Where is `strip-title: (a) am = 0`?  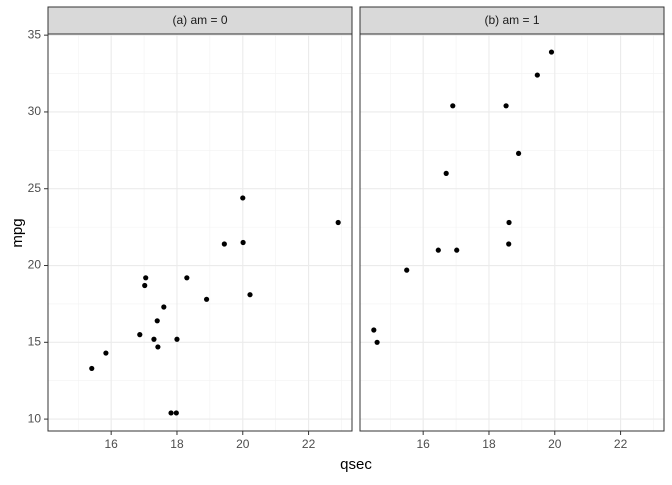
strip-title: (a) am = 0 is located at coordinates (199, 20).